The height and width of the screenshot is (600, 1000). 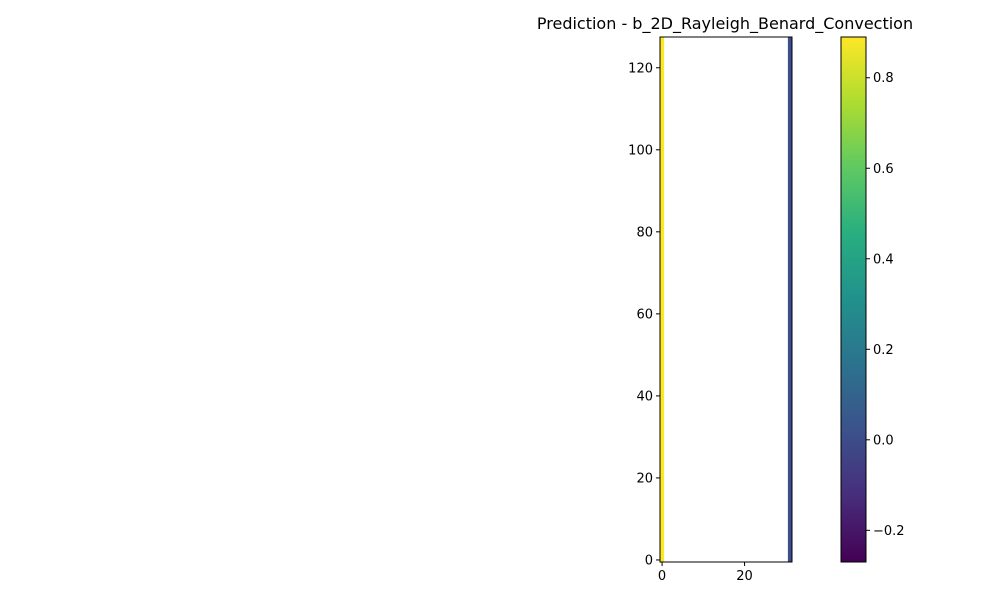 I want to click on y-tick-label: 40, so click(x=644, y=396).